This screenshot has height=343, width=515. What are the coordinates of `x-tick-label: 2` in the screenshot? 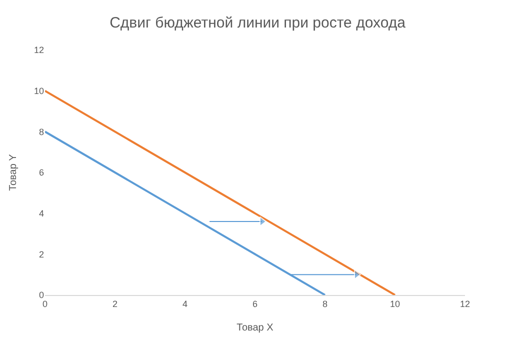 It's located at (115, 303).